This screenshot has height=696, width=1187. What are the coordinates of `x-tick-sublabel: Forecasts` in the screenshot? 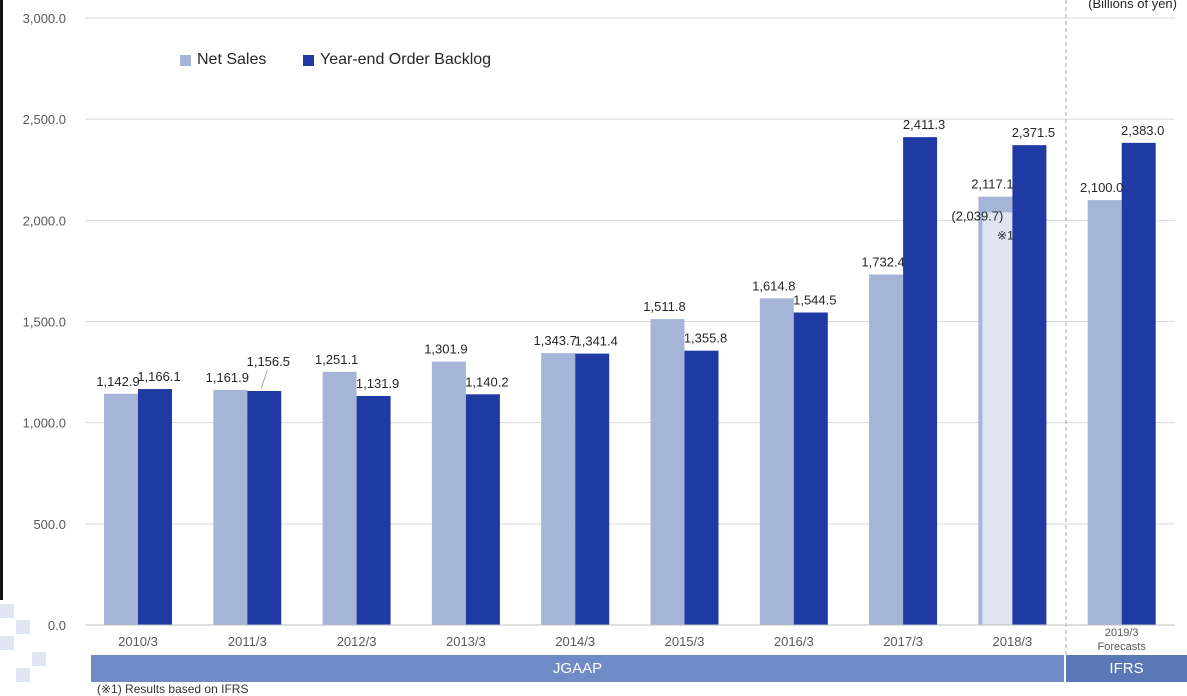 It's located at (1122, 647).